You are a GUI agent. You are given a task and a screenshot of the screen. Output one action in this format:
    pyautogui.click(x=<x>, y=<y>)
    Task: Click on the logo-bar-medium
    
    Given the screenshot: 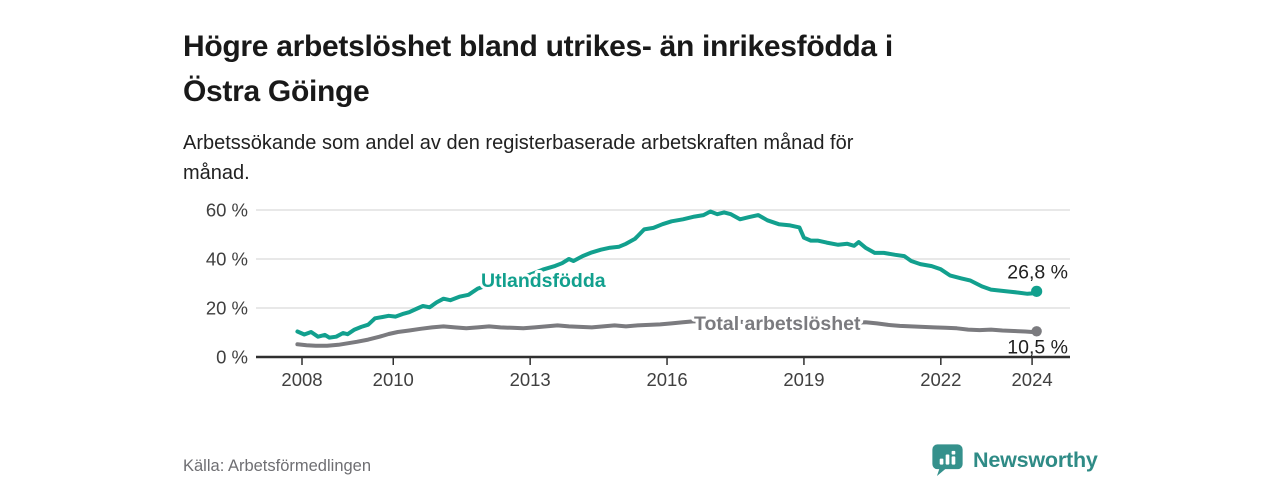 What is the action you would take?
    pyautogui.click(x=947, y=459)
    